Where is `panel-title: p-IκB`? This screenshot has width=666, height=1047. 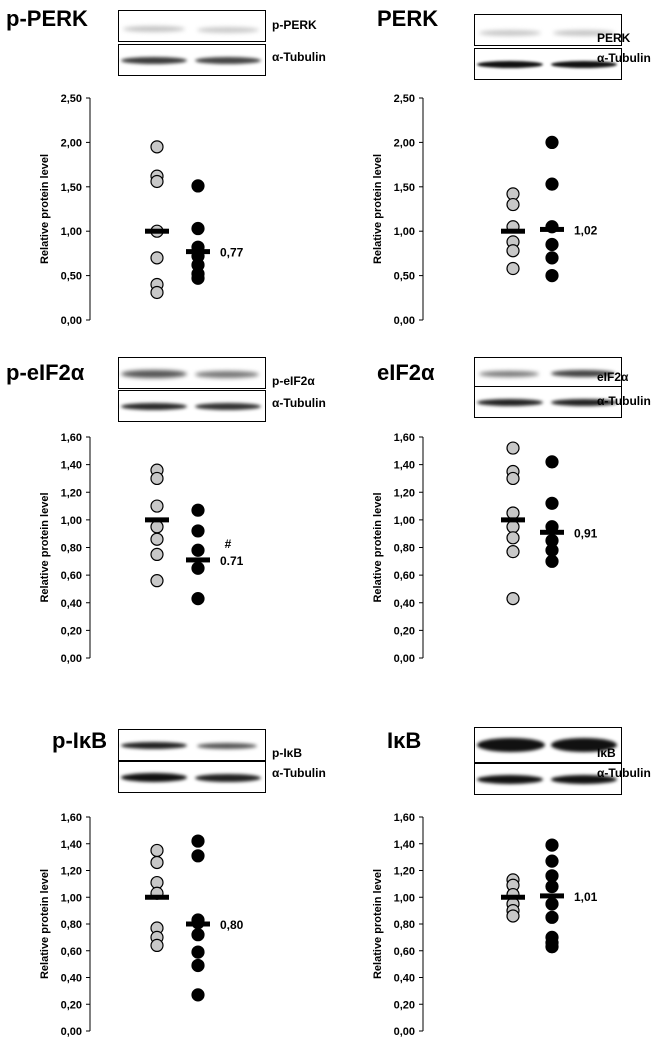
panel-title: p-IκB is located at coordinates (80, 740).